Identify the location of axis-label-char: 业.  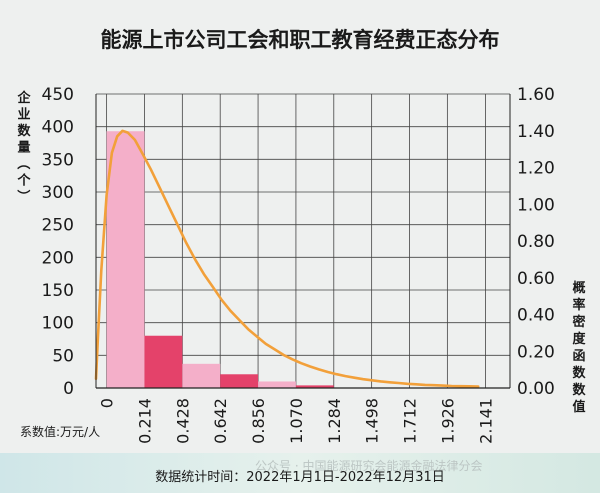
(23, 115).